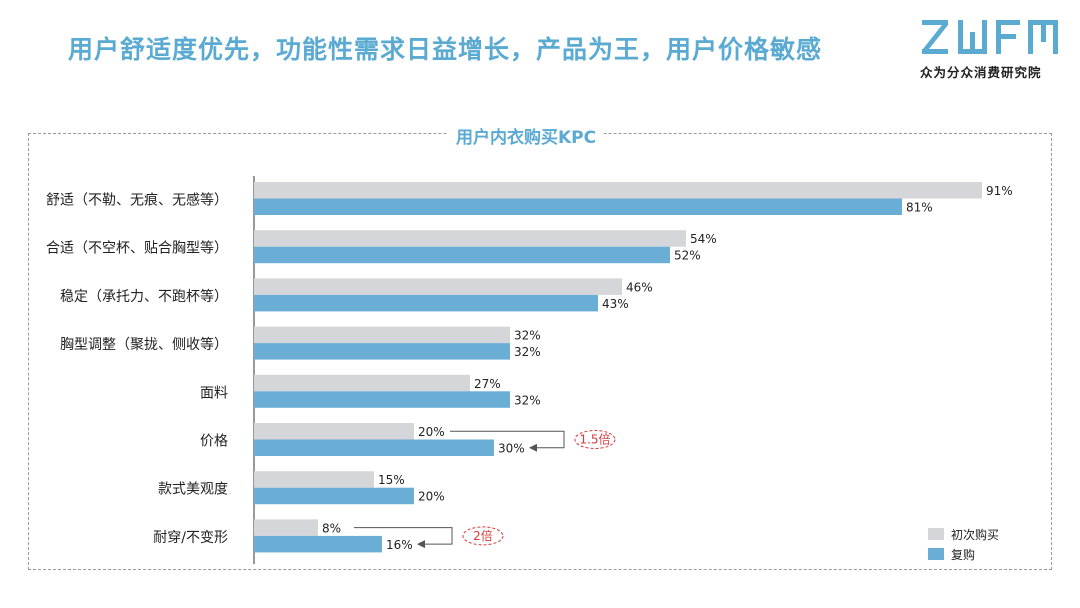 Image resolution: width=1080 pixels, height=608 pixels. I want to click on category-label: 胸型调整（聚拢、侧收等）, so click(144, 344).